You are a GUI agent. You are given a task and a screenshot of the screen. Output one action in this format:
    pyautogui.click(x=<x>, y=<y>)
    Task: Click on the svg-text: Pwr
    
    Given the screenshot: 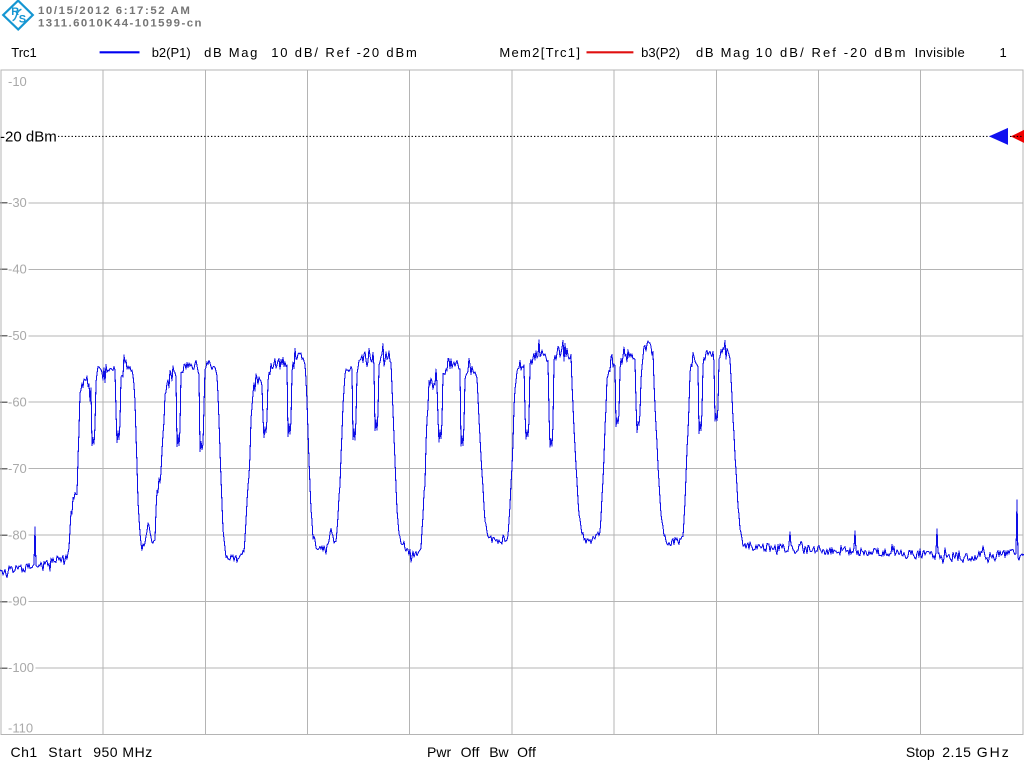 What is the action you would take?
    pyautogui.click(x=439, y=752)
    